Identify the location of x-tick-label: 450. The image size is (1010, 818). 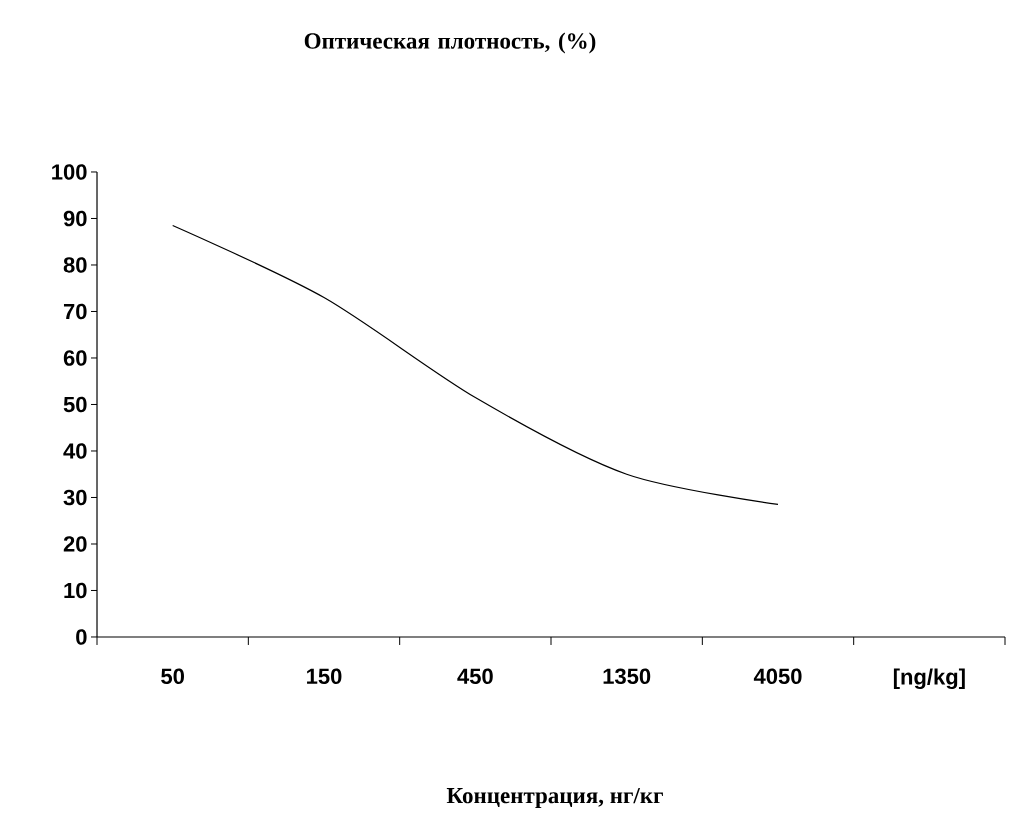
(475, 676).